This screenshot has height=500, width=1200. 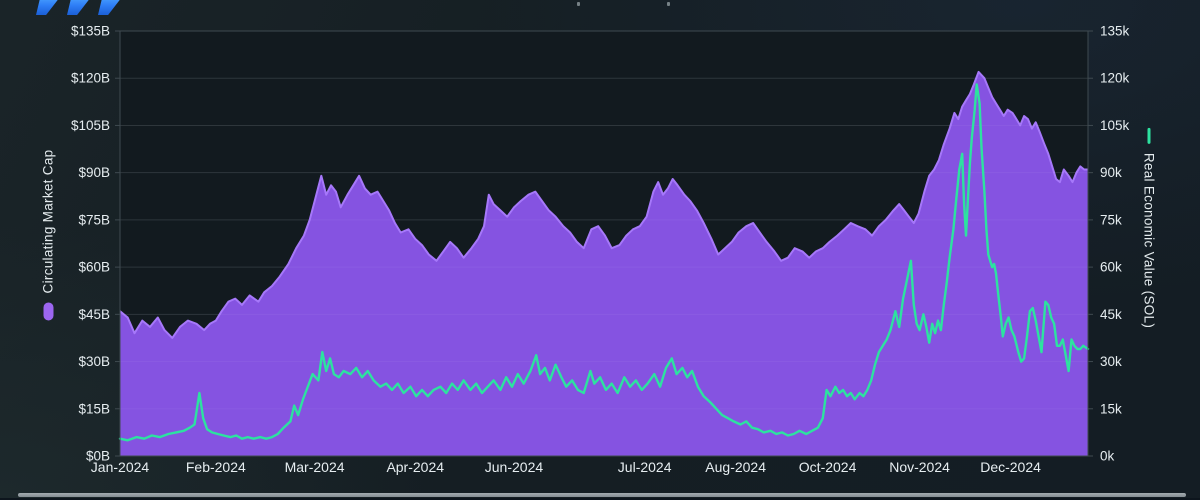 What do you see at coordinates (94, 408) in the screenshot?
I see `left-tick-label: $15B` at bounding box center [94, 408].